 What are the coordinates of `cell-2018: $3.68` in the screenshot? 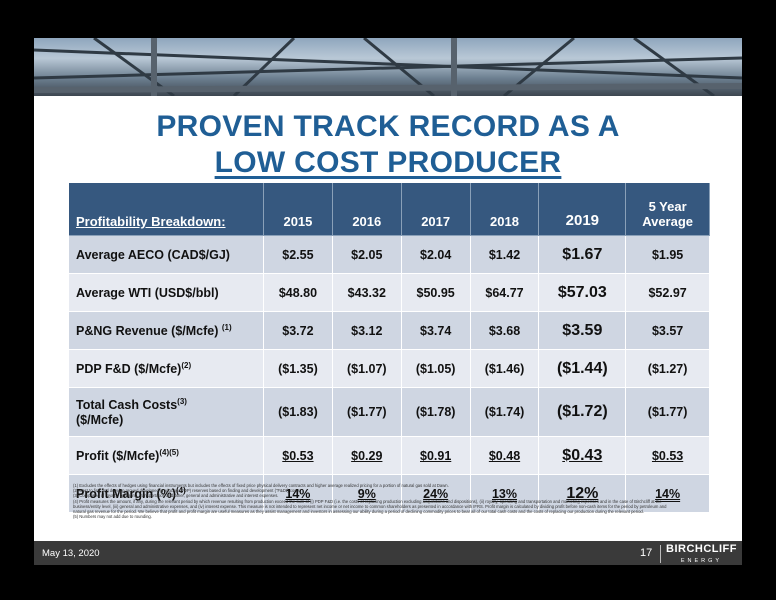 It's located at (505, 331).